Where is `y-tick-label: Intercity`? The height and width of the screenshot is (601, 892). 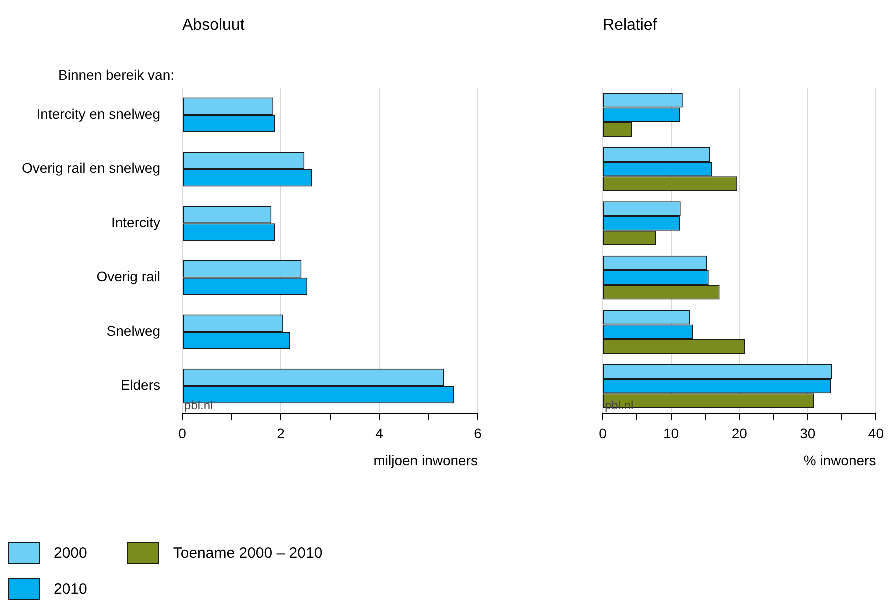
y-tick-label: Intercity is located at coordinates (136, 222).